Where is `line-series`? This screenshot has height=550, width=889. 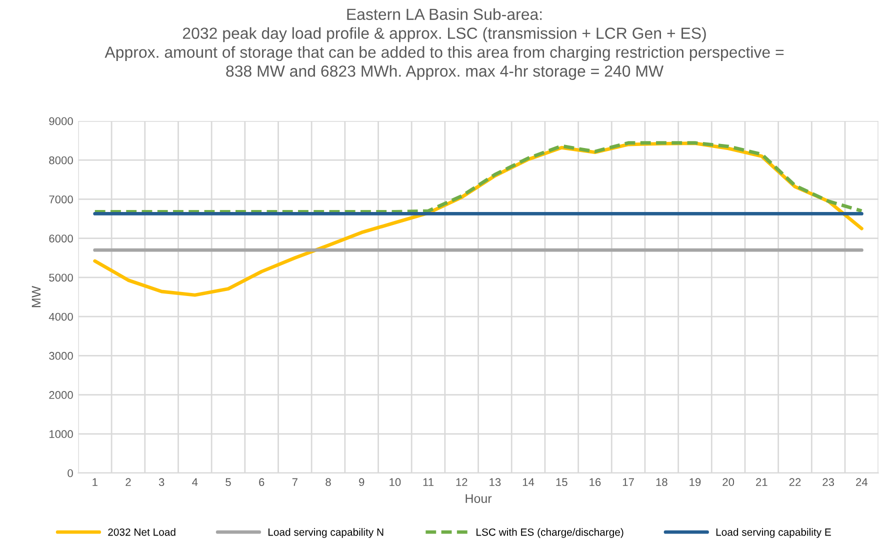
line-series is located at coordinates (478, 177).